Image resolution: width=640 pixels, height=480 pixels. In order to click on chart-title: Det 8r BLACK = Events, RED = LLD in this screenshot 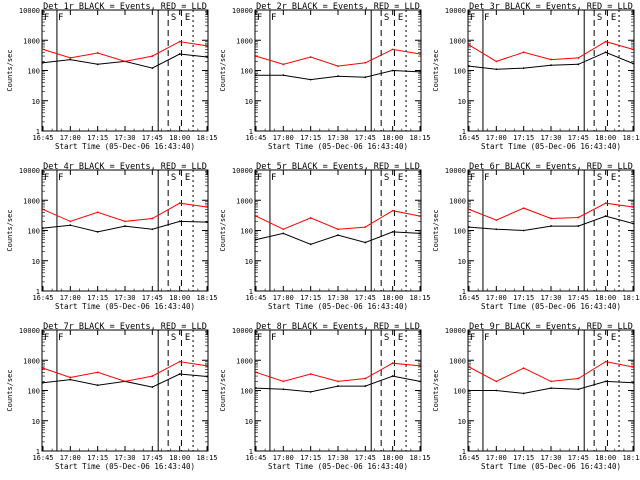, I will do `click(338, 327)`.